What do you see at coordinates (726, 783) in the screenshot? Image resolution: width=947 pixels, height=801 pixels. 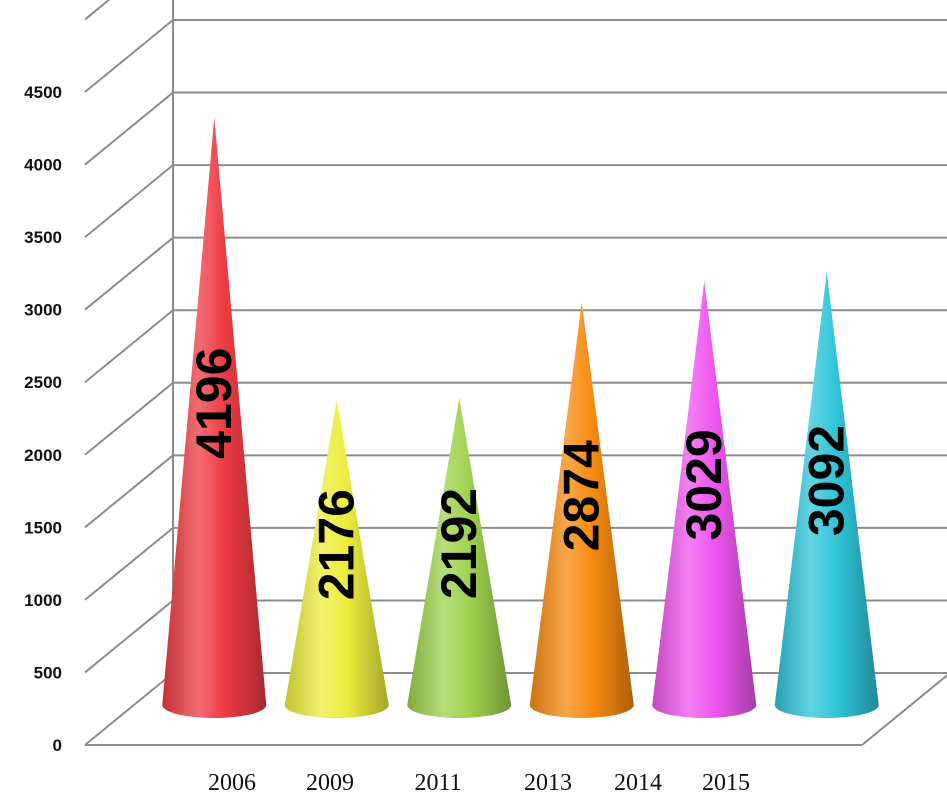 I see `x-tick-label: 2015` at bounding box center [726, 783].